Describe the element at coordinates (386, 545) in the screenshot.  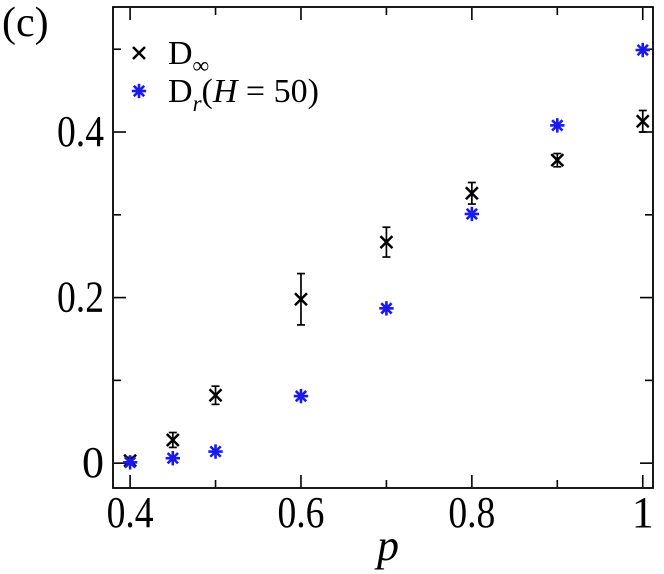
I see `x-axis-label: p` at that location.